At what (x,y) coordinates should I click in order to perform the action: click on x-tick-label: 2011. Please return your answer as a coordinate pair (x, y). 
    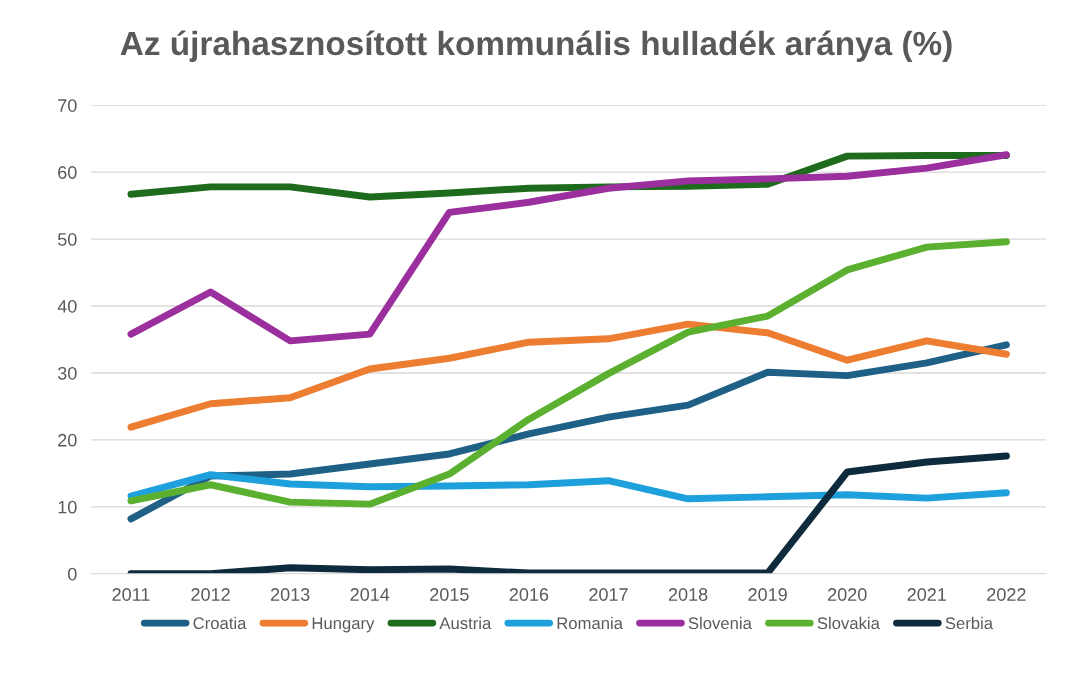
    Looking at the image, I should click on (131, 594).